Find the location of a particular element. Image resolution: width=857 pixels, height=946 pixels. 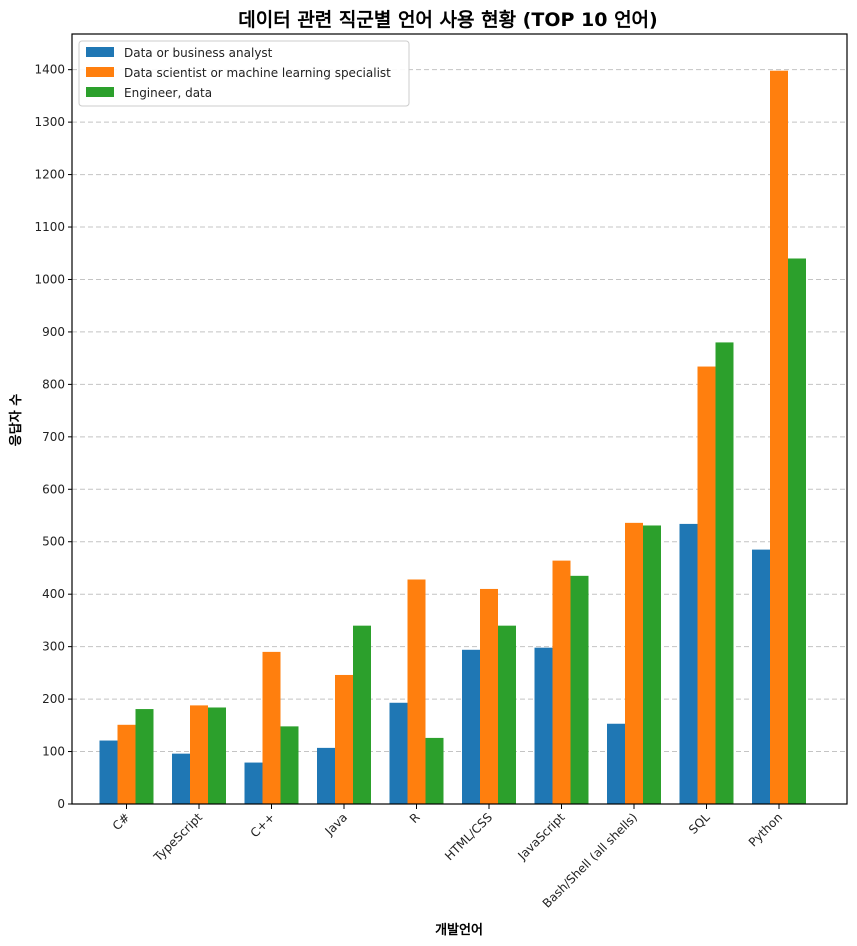

x-tick-label: C# is located at coordinates (121, 821).